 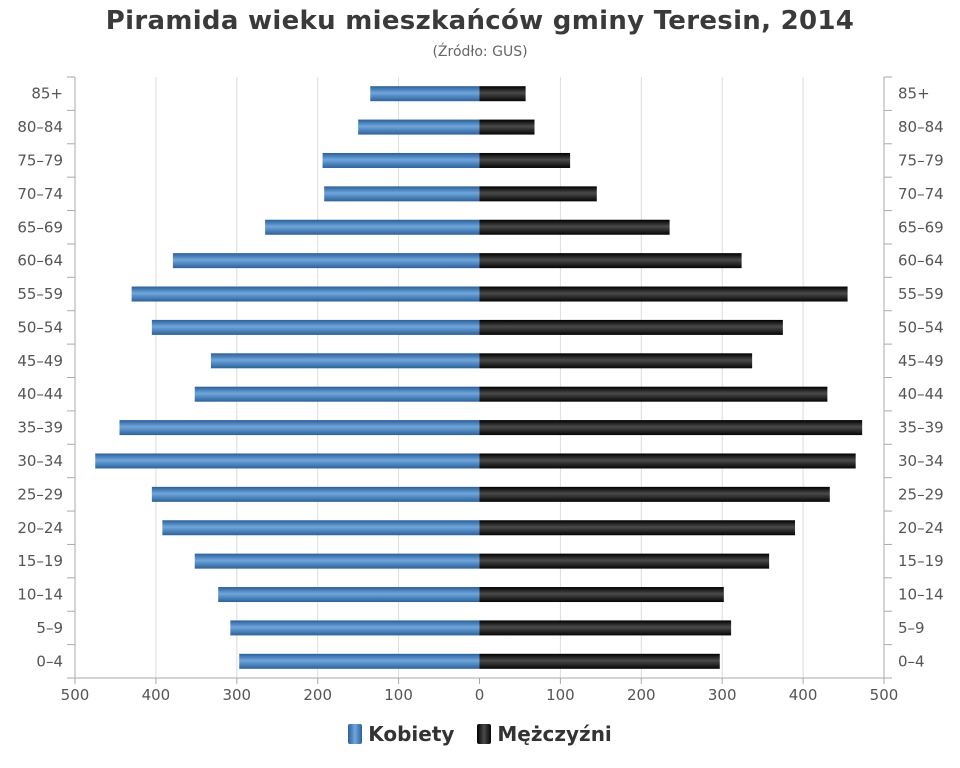 I want to click on age-group-label-left: 20–24, so click(x=40, y=528).